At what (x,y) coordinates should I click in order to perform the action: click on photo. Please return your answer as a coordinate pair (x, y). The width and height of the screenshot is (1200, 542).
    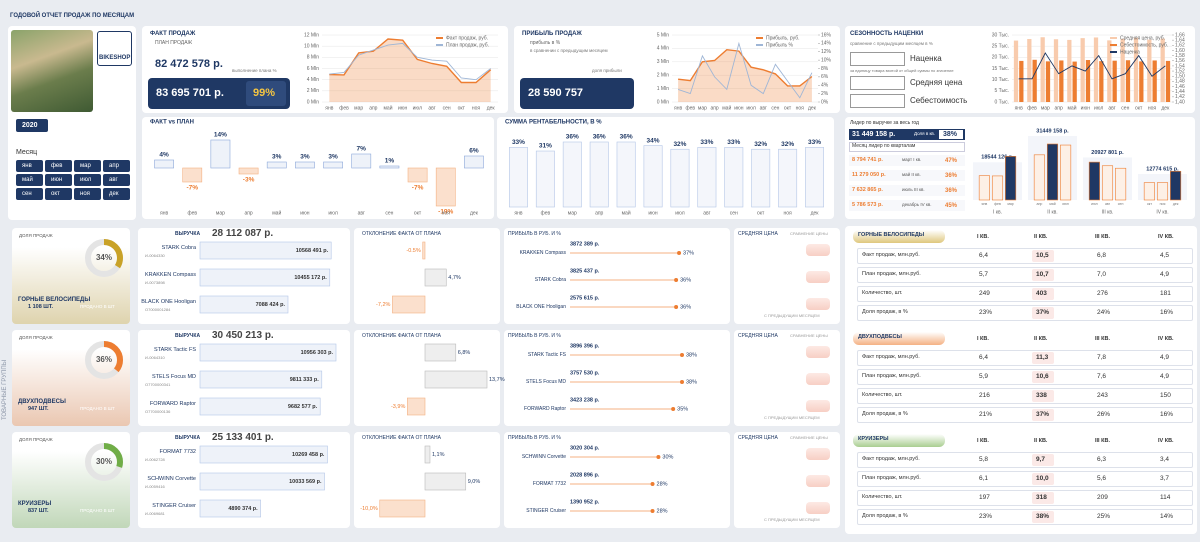
    Looking at the image, I should click on (52, 71).